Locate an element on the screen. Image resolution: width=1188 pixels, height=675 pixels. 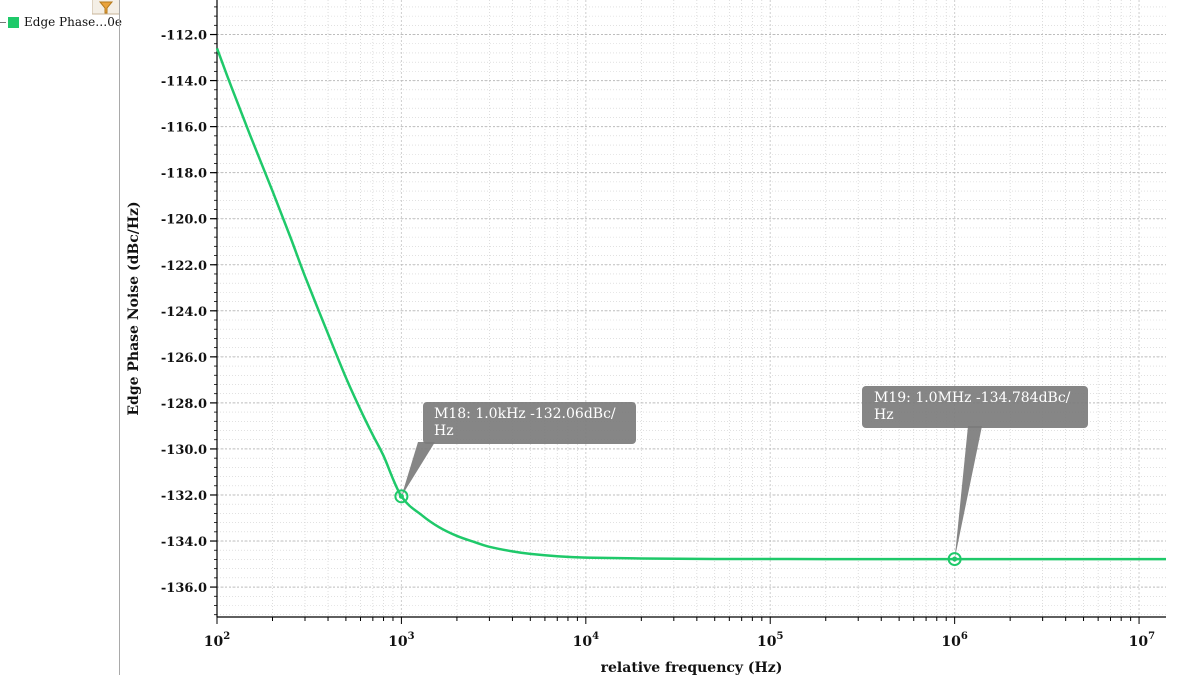
marker-m18: M18: 1.0kHz -132.06dBc/Hz is located at coordinates (515, 453).